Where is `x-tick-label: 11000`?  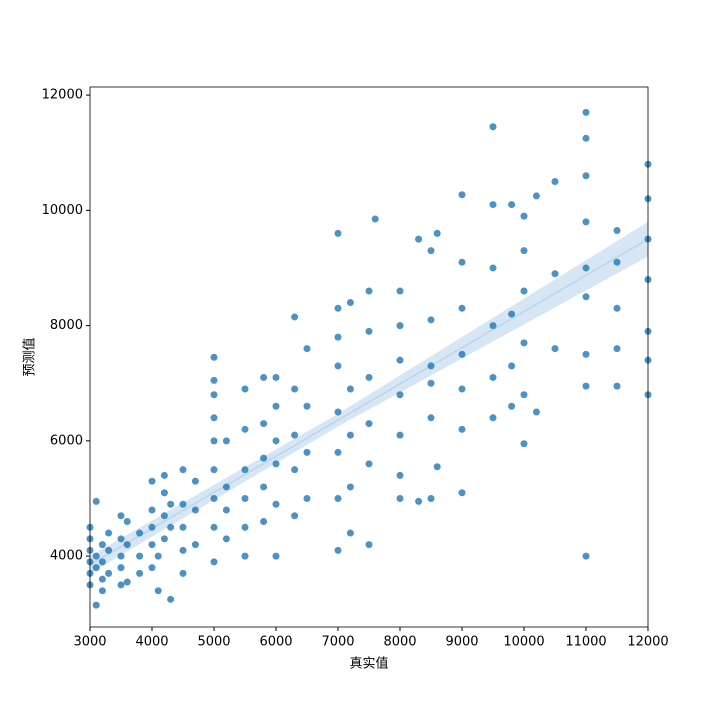 x-tick-label: 11000 is located at coordinates (585, 642).